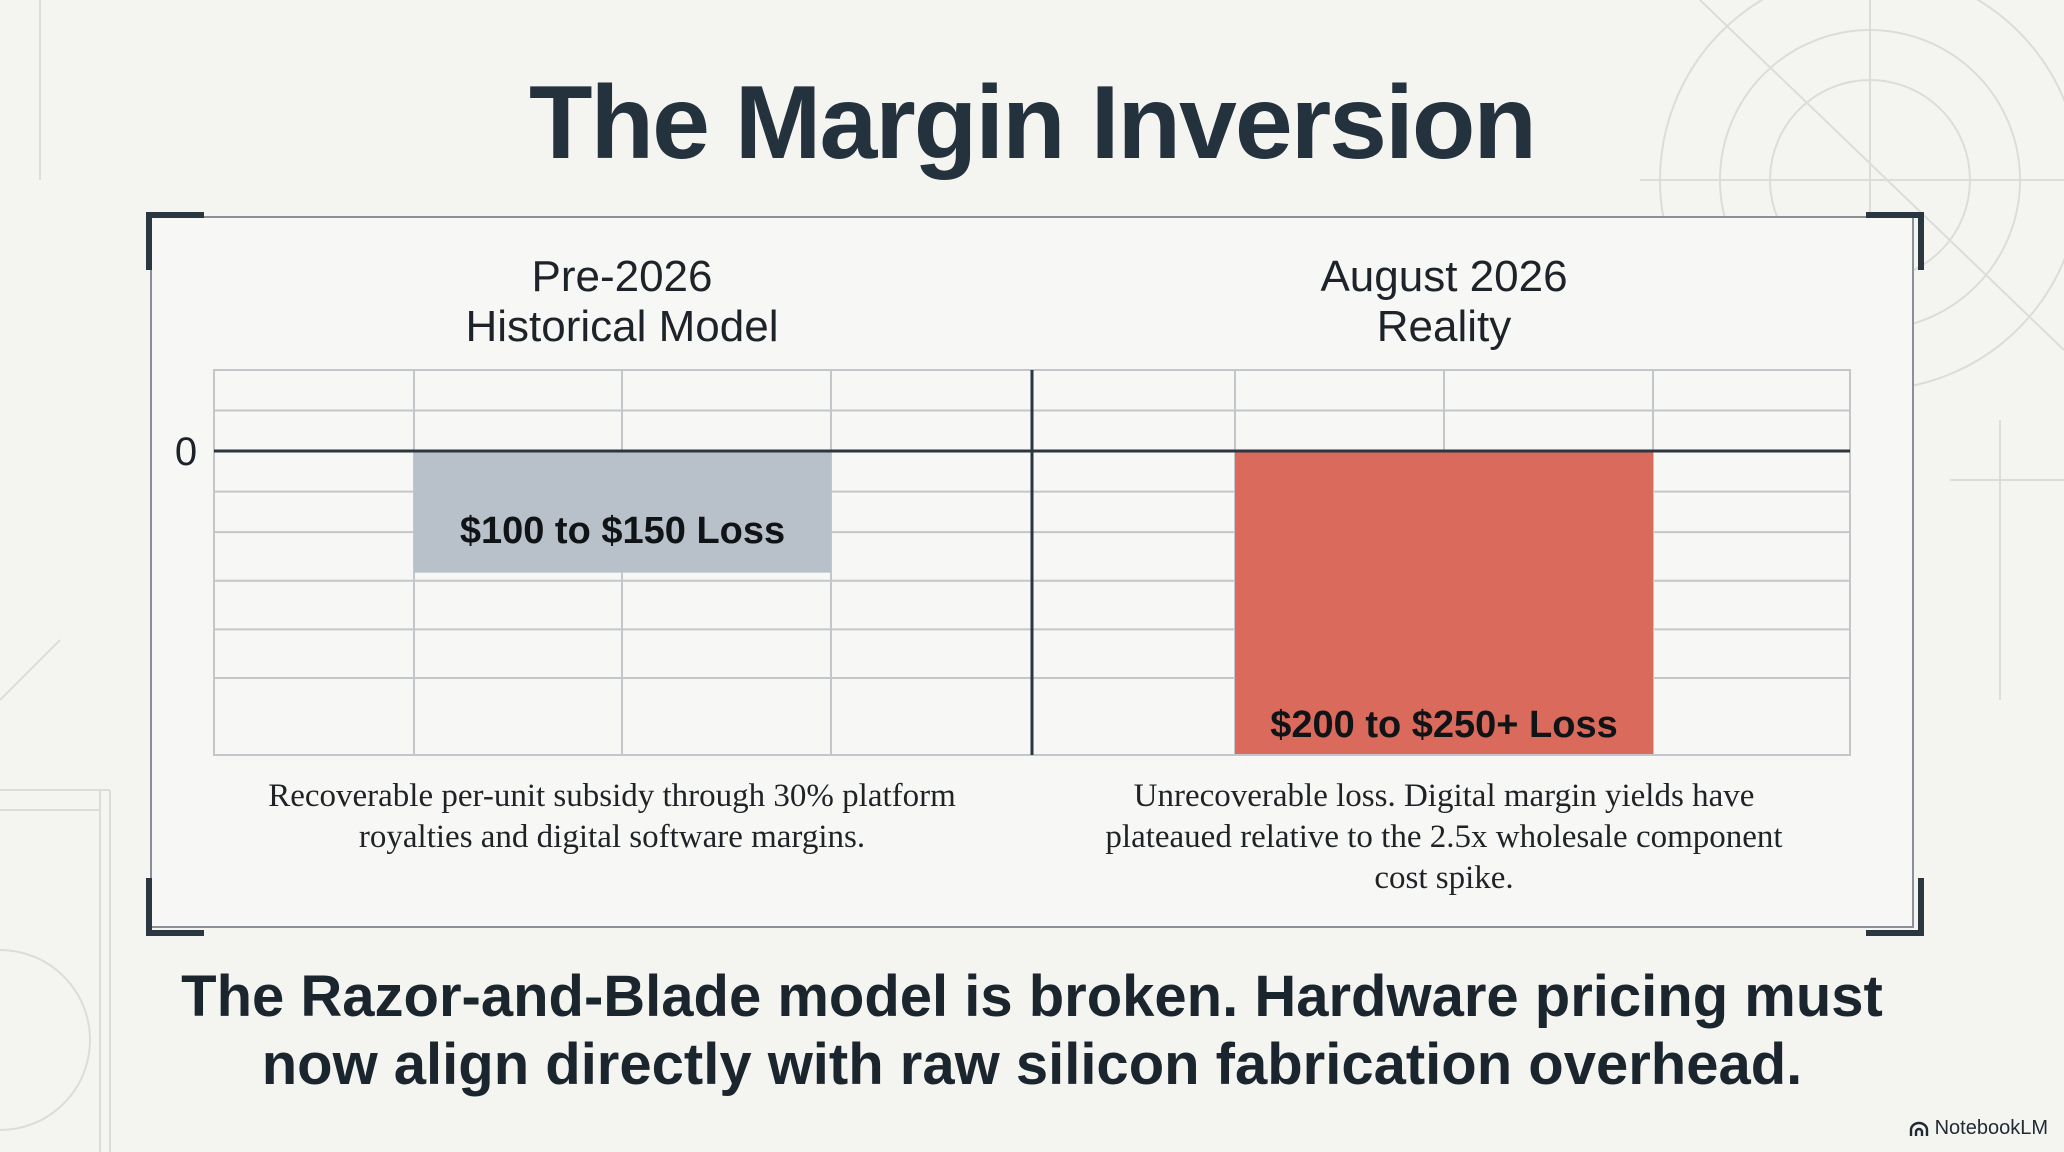 The width and height of the screenshot is (2064, 1152). Describe the element at coordinates (186, 452) in the screenshot. I see `y-tick-label-zero: 0` at that location.